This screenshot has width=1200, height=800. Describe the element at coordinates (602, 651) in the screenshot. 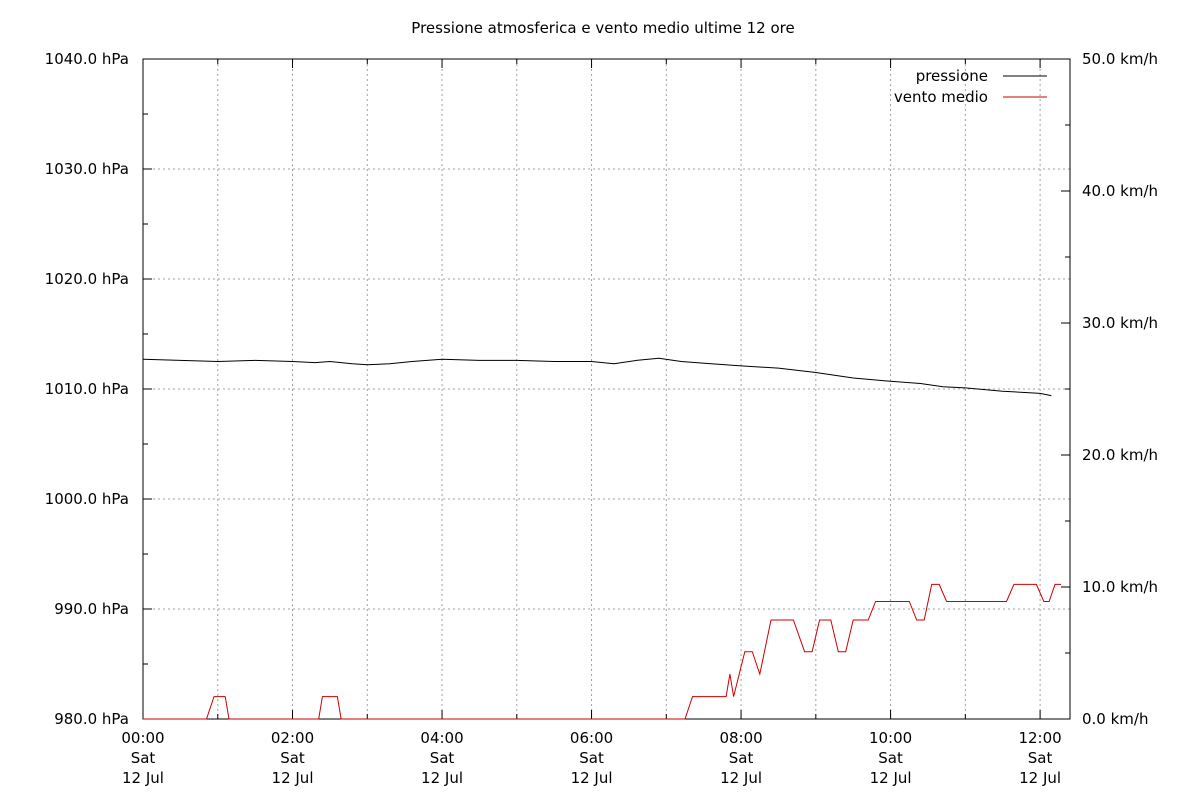

I see `series-line-vento-medio` at that location.